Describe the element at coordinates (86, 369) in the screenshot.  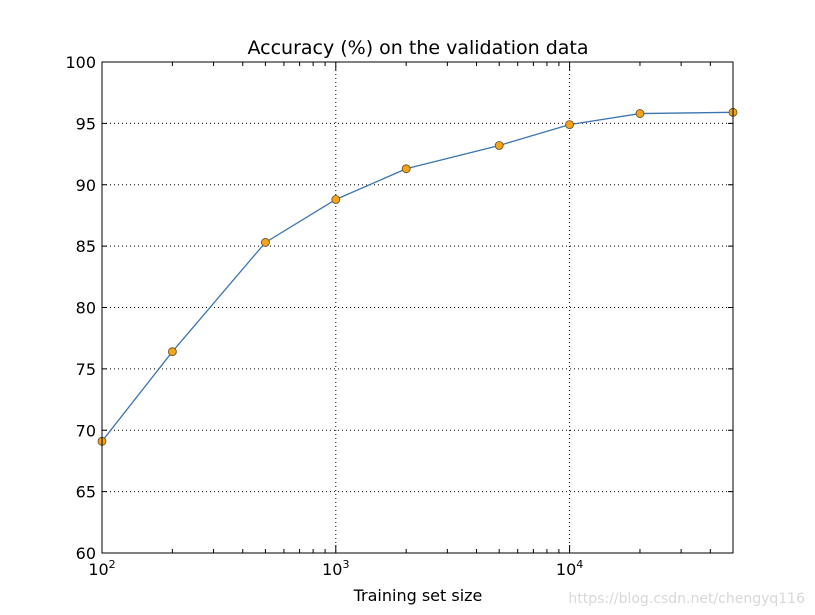
I see `y-tick-label: 75` at that location.